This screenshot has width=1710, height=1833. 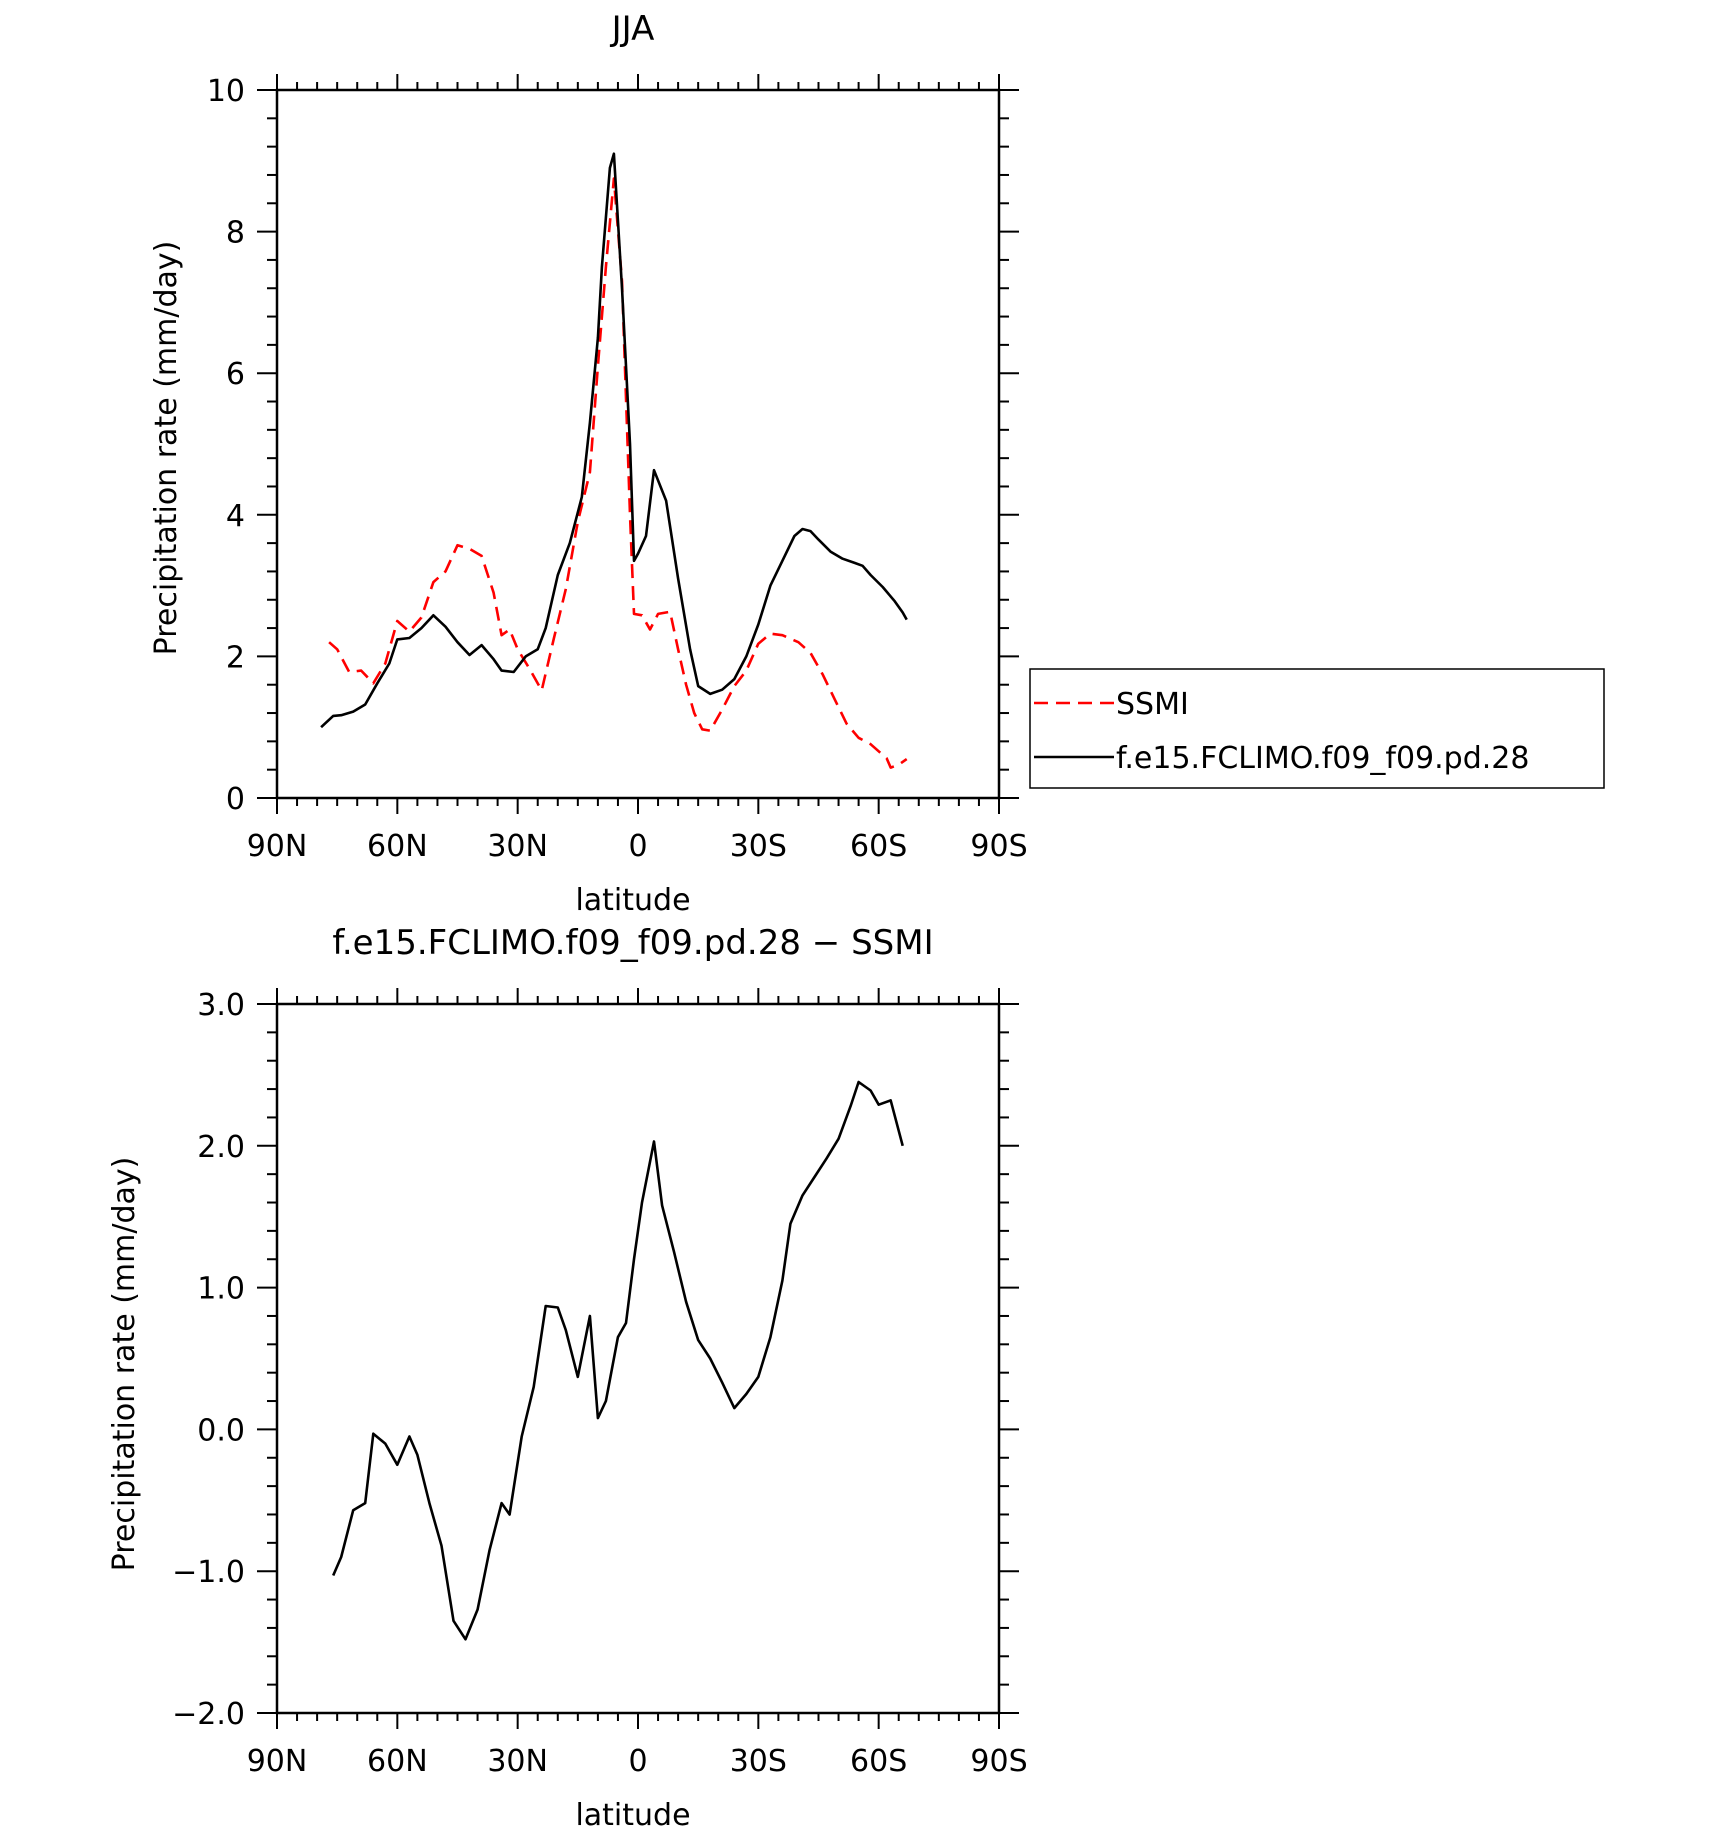 I want to click on y-tick-label: 2.0, so click(x=221, y=1147).